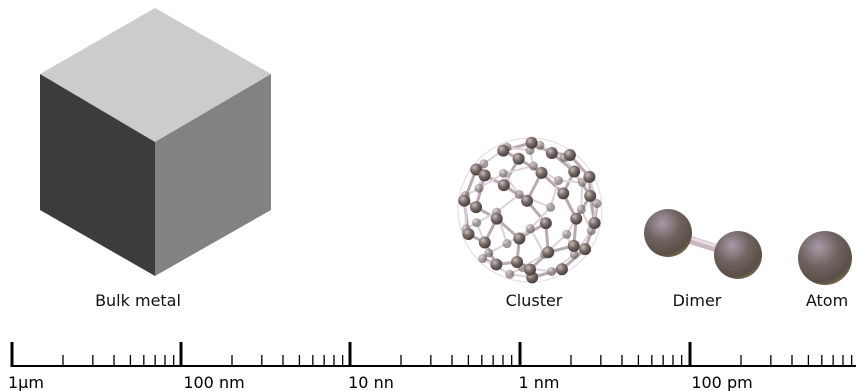 The width and height of the screenshot is (856, 391). I want to click on label-atom: Atom, so click(827, 300).